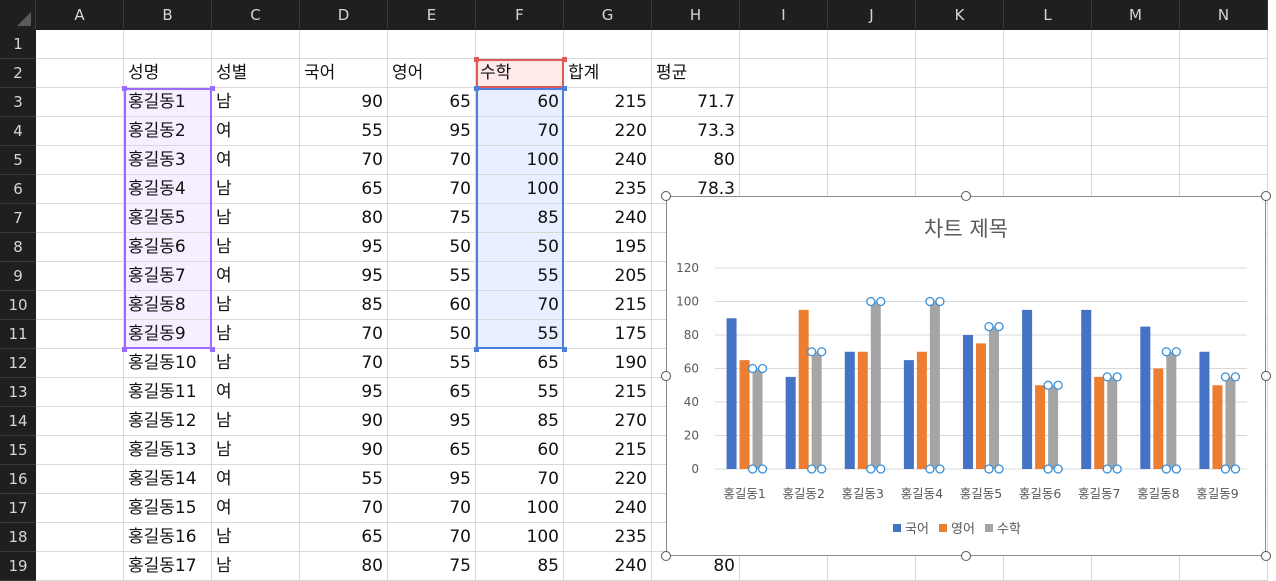 Image resolution: width=1276 pixels, height=581 pixels. Describe the element at coordinates (256, 392) in the screenshot. I see `cell-c13: 여` at that location.